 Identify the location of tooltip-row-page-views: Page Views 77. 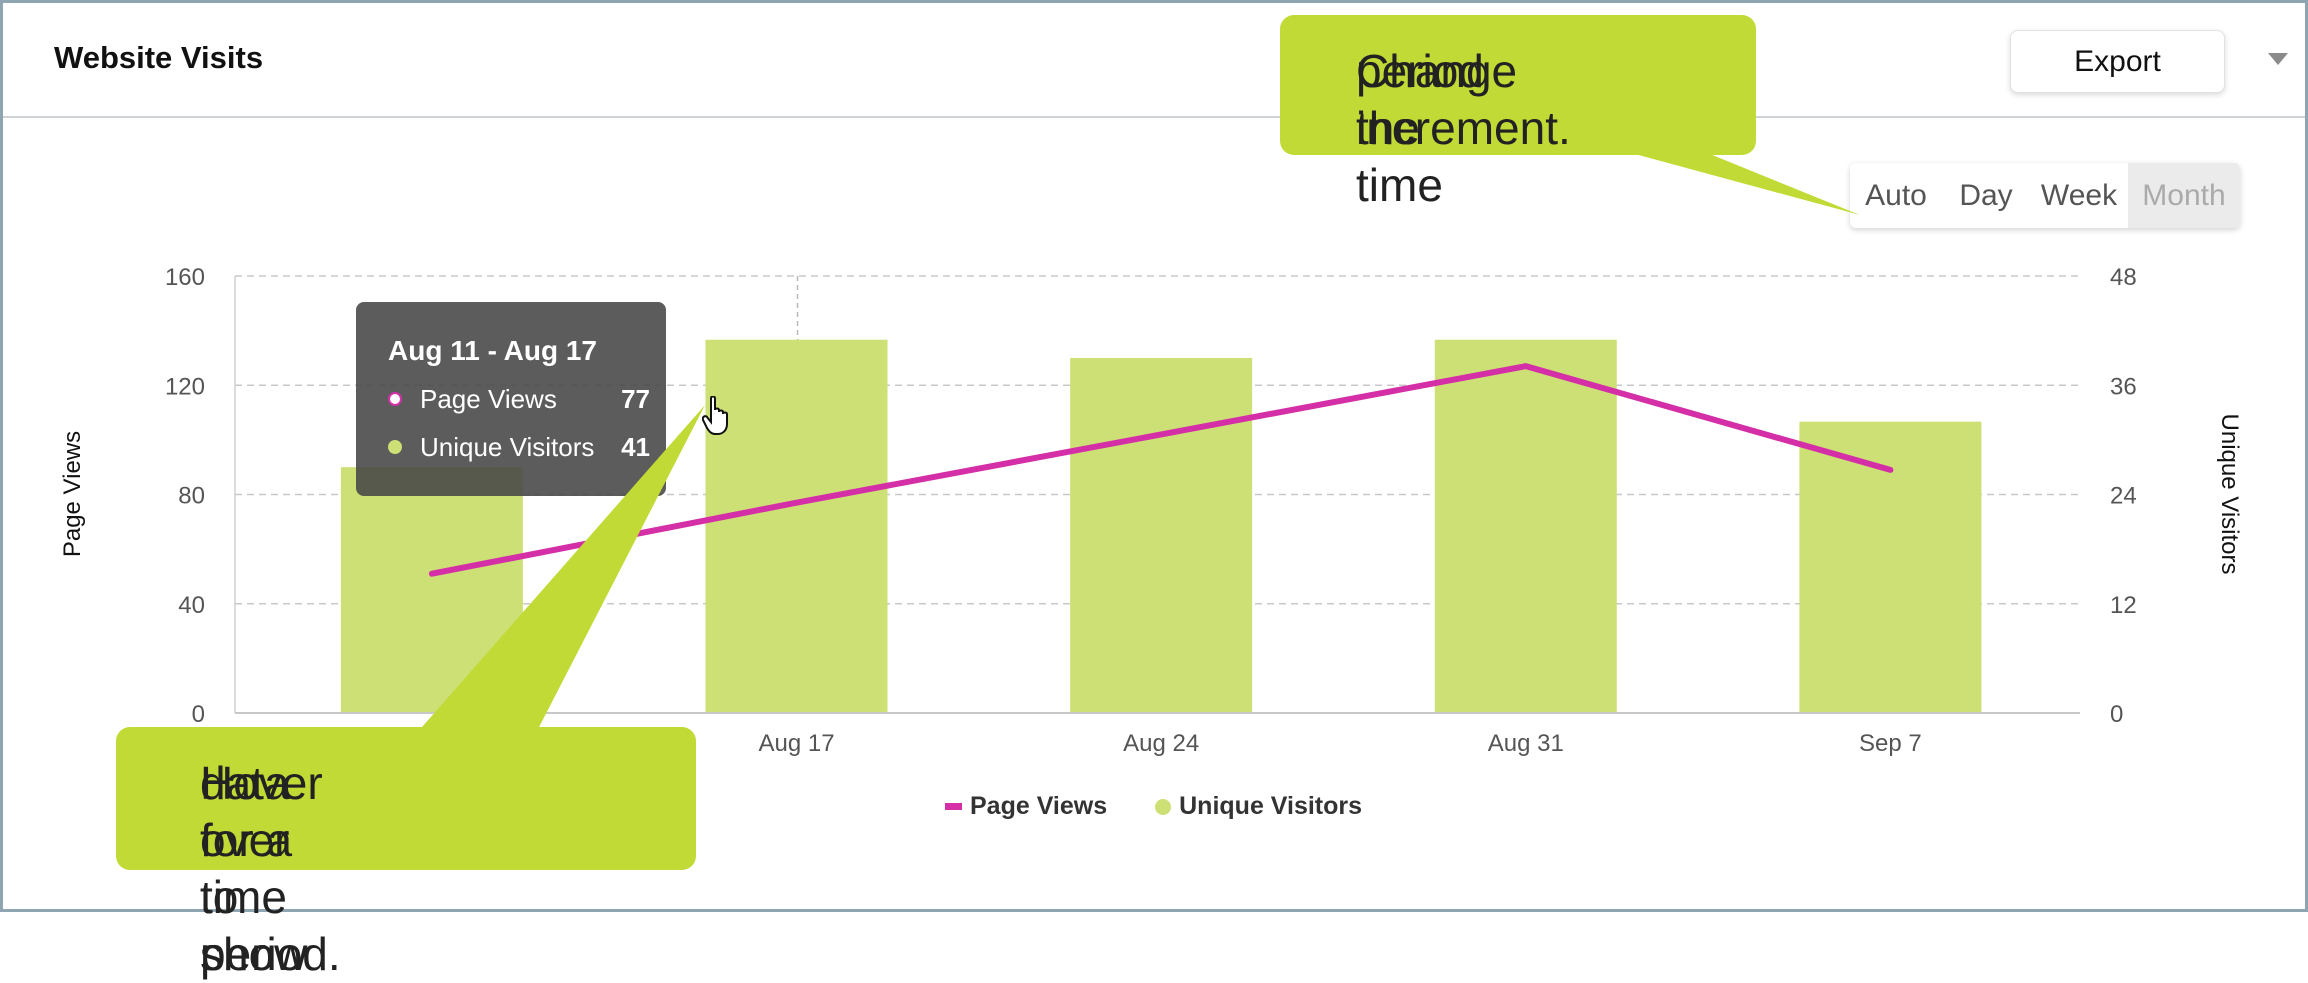
(519, 401).